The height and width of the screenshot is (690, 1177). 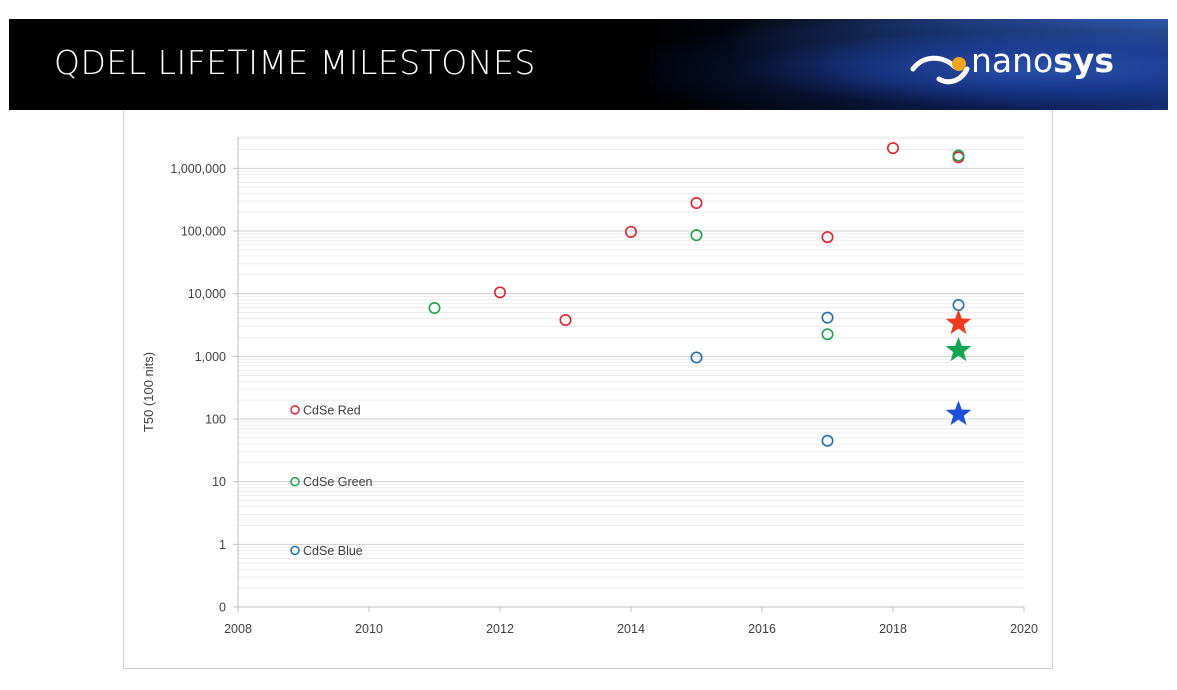 What do you see at coordinates (295, 62) in the screenshot?
I see `slide-title: QDEL LIFETIME MILESTONES` at bounding box center [295, 62].